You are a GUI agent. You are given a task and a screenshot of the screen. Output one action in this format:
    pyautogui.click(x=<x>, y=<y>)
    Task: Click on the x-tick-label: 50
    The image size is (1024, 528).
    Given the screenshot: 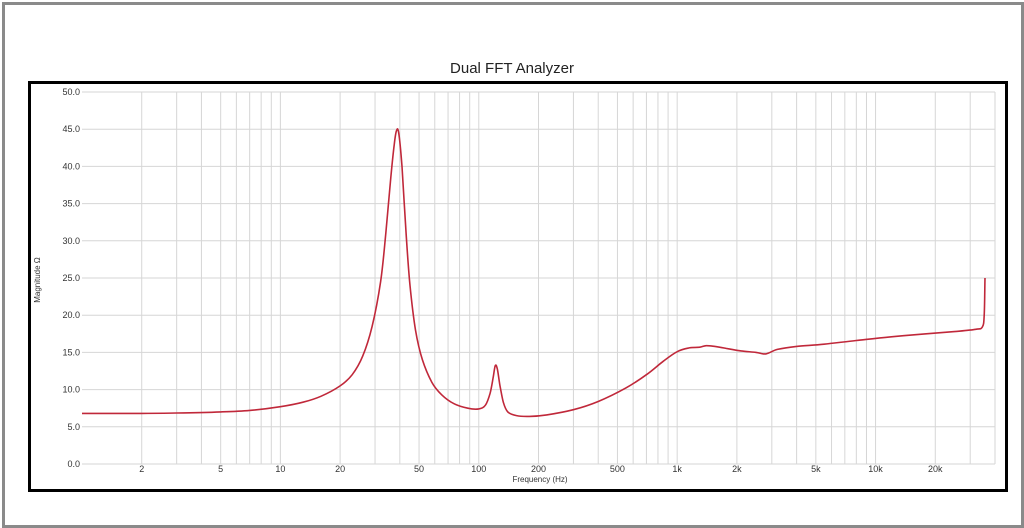 What is the action you would take?
    pyautogui.click(x=419, y=469)
    